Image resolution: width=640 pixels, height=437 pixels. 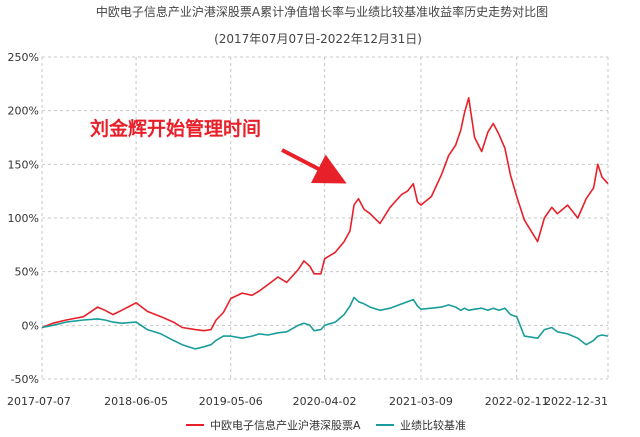 I want to click on x-tick-label: 2022-02-11, so click(x=517, y=401).